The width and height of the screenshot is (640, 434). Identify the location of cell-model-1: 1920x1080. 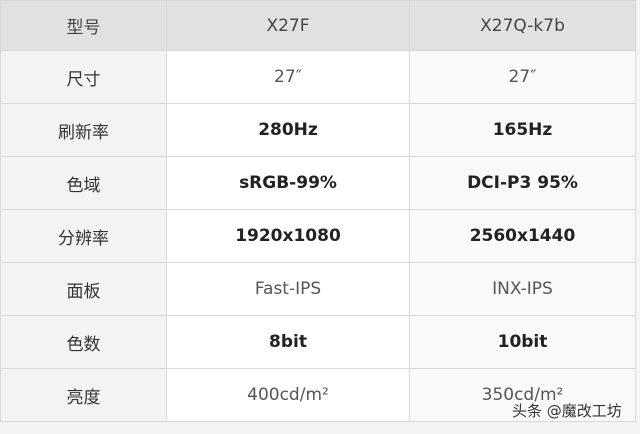
(288, 236).